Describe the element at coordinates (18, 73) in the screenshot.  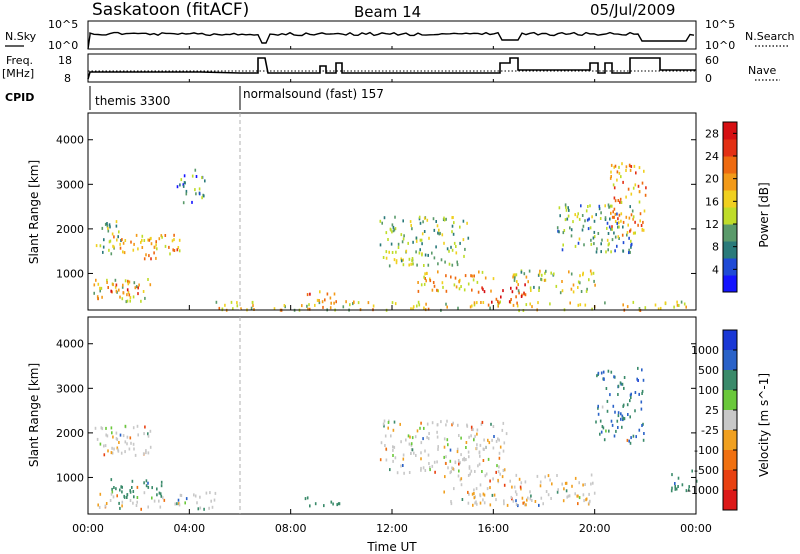
I see `freq-label-2: [MHz]` at that location.